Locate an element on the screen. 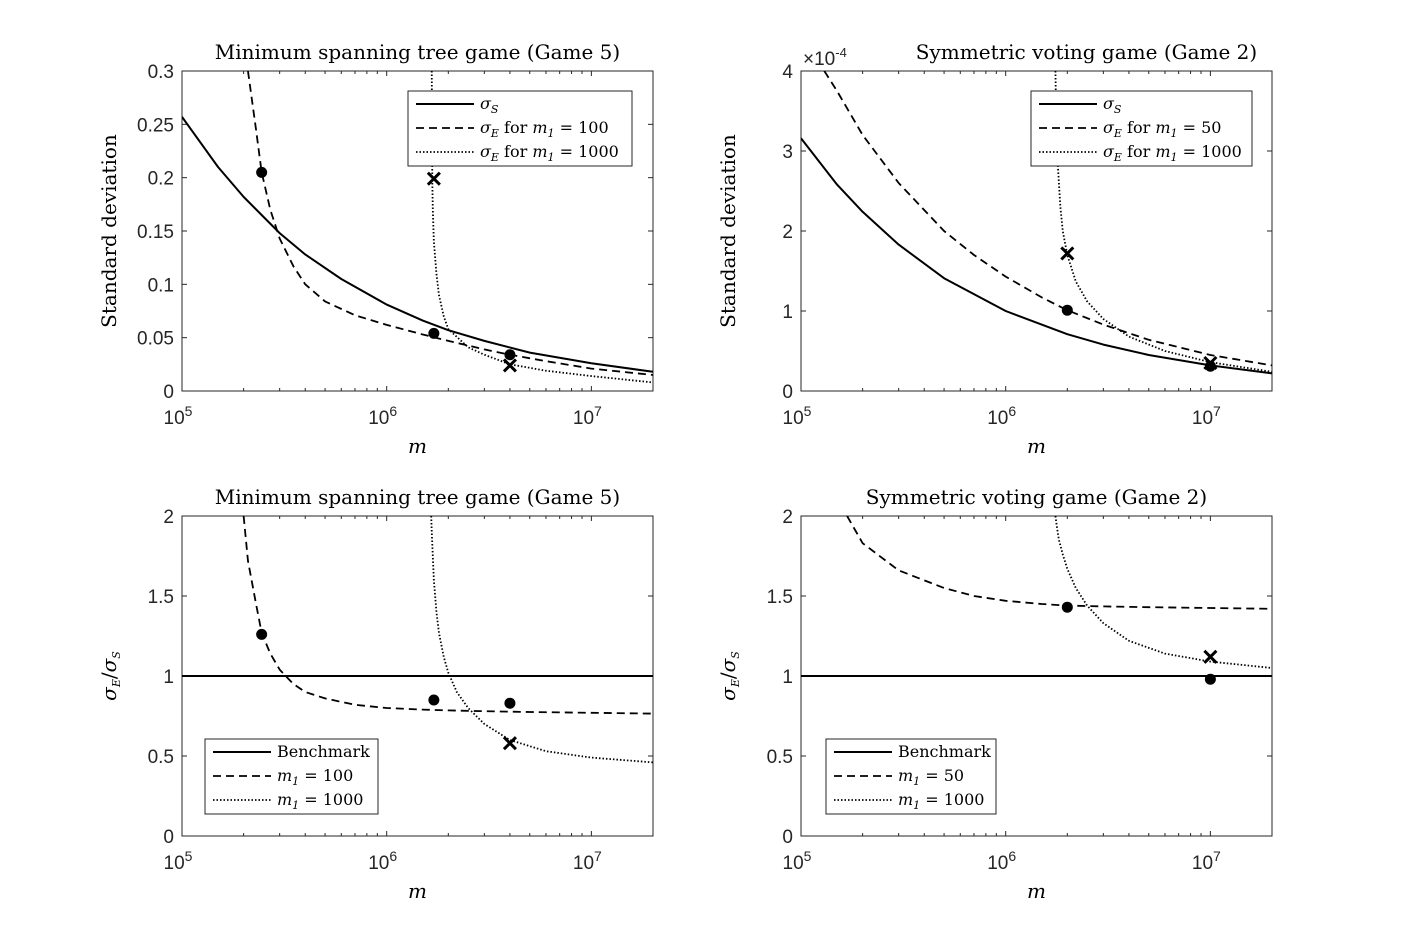 The image size is (1407, 938). y-tick-label: 0.05 is located at coordinates (155, 339).